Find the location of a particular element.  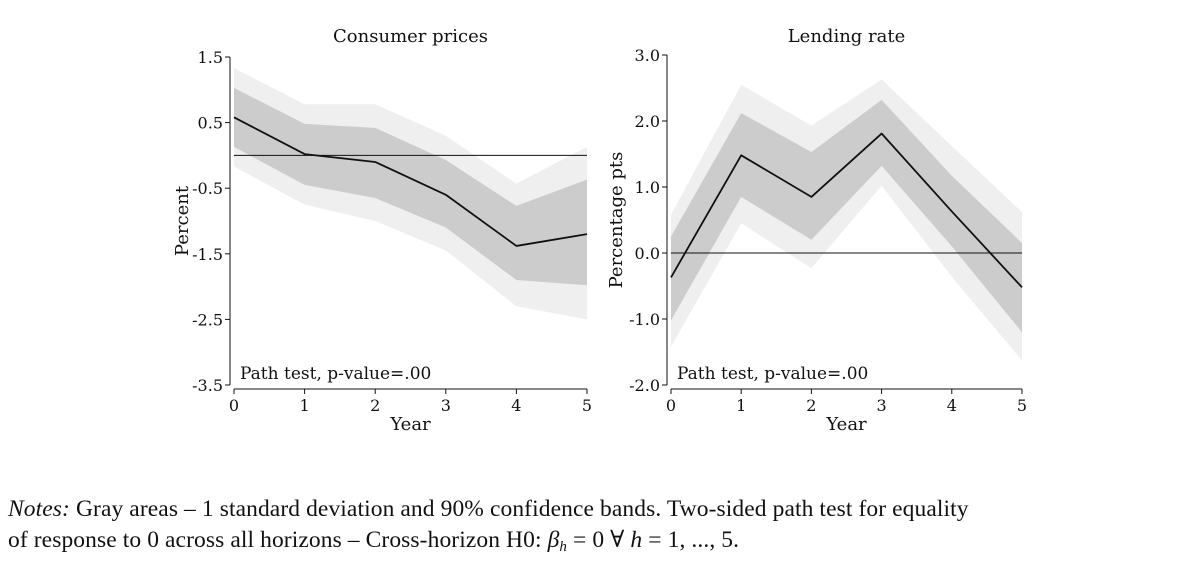

consumer-prices-title: Consumer prices is located at coordinates (410, 36).